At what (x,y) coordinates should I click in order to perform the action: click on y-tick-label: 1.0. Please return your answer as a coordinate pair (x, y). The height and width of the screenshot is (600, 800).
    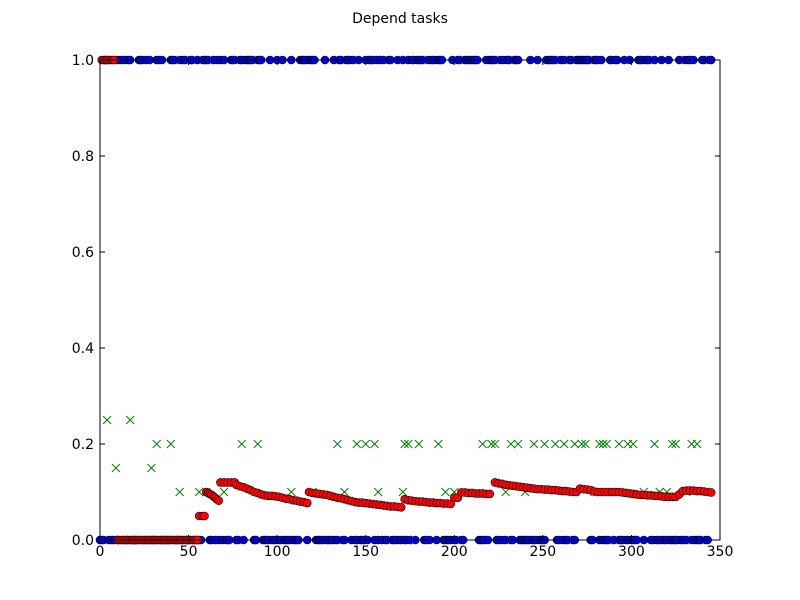
    Looking at the image, I should click on (83, 61).